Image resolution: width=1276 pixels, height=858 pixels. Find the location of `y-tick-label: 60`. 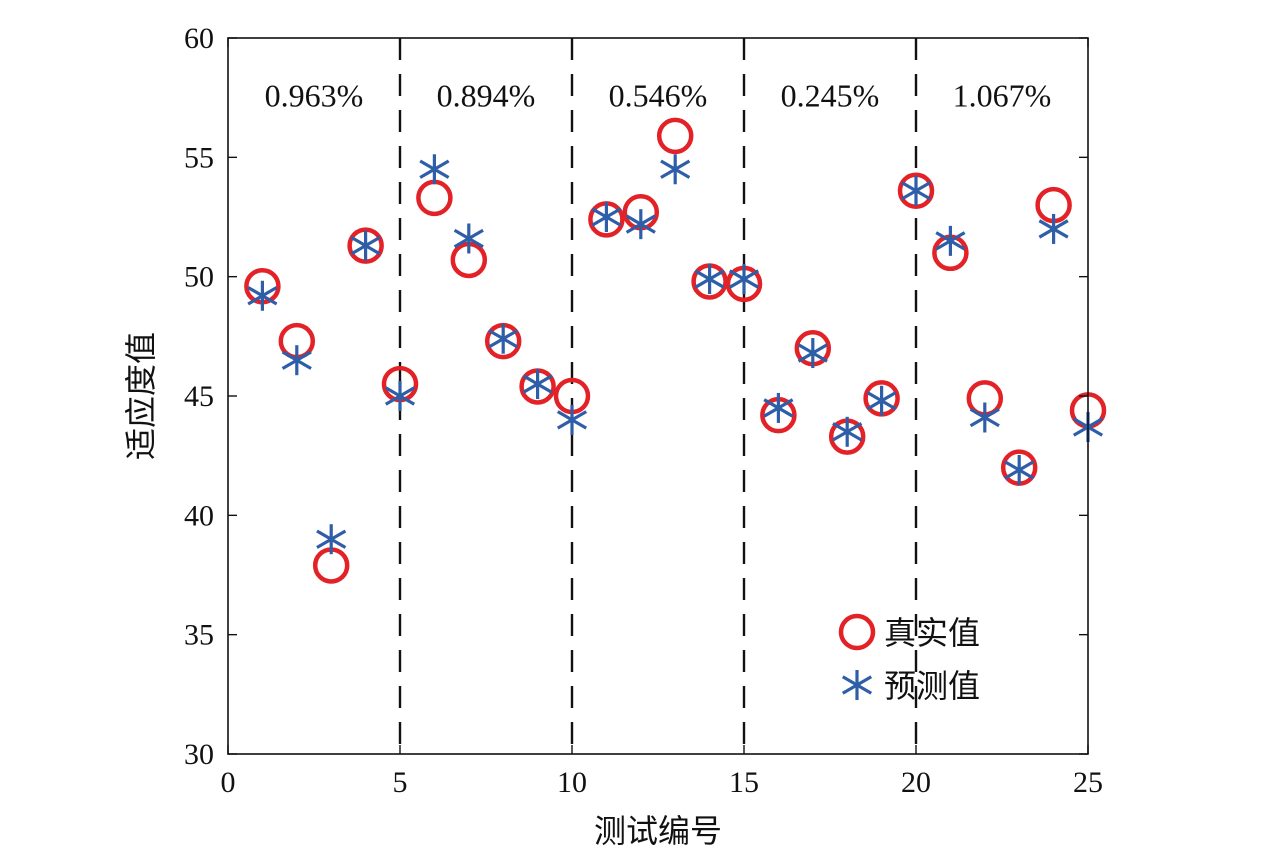

y-tick-label: 60 is located at coordinates (199, 38).